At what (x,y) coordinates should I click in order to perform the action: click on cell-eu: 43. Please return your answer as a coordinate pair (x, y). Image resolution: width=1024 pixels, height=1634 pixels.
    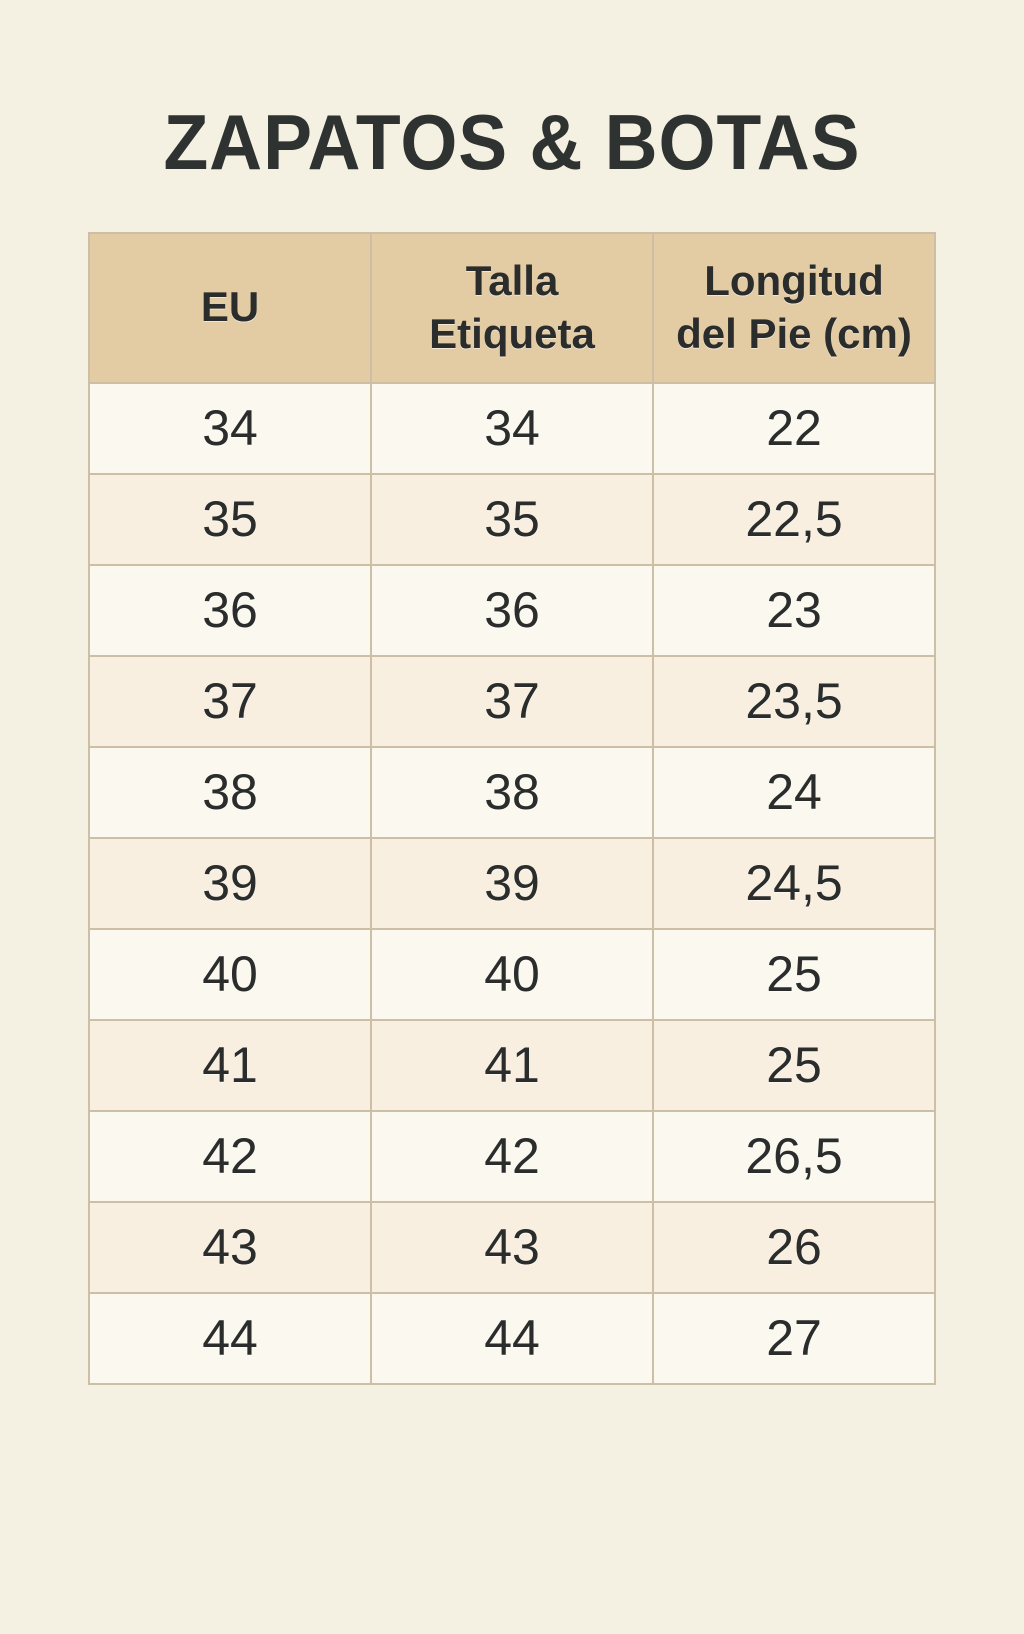
    Looking at the image, I should click on (230, 1247).